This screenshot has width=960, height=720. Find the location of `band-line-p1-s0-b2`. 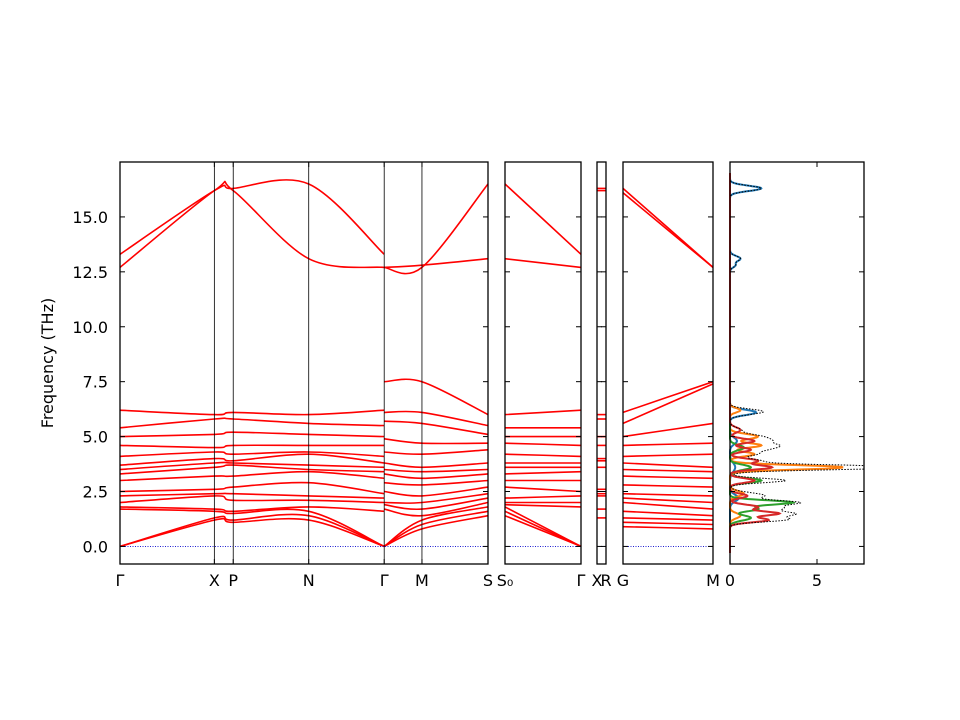

band-line-p1-s0-b2 is located at coordinates (543, 412).